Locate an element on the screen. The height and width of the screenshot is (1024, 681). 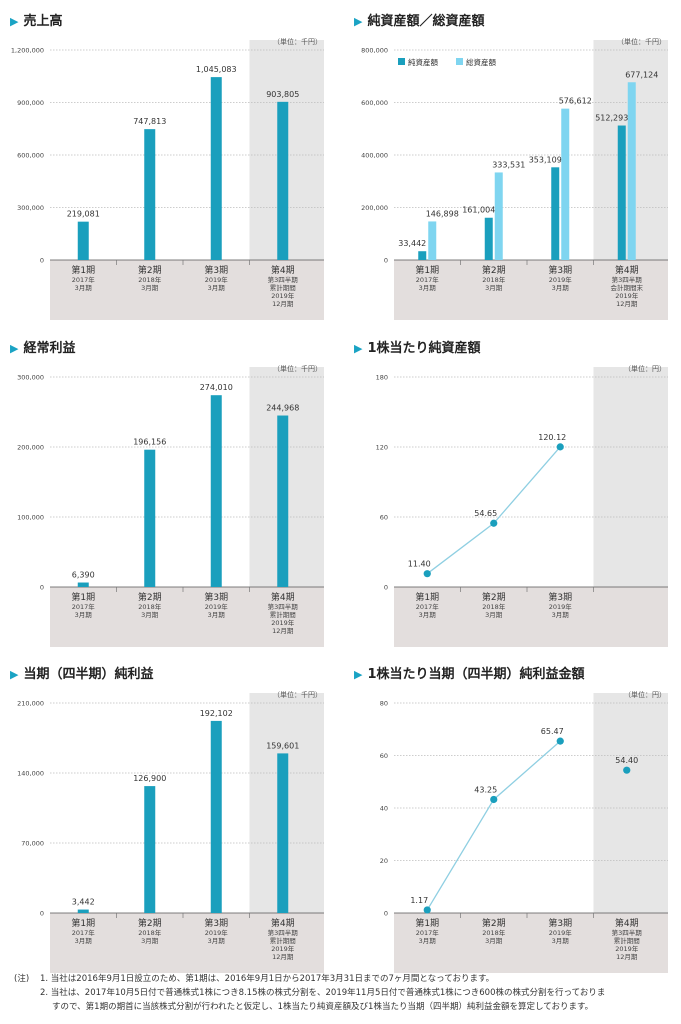
category-sub-label: 2017年 is located at coordinates (84, 606).